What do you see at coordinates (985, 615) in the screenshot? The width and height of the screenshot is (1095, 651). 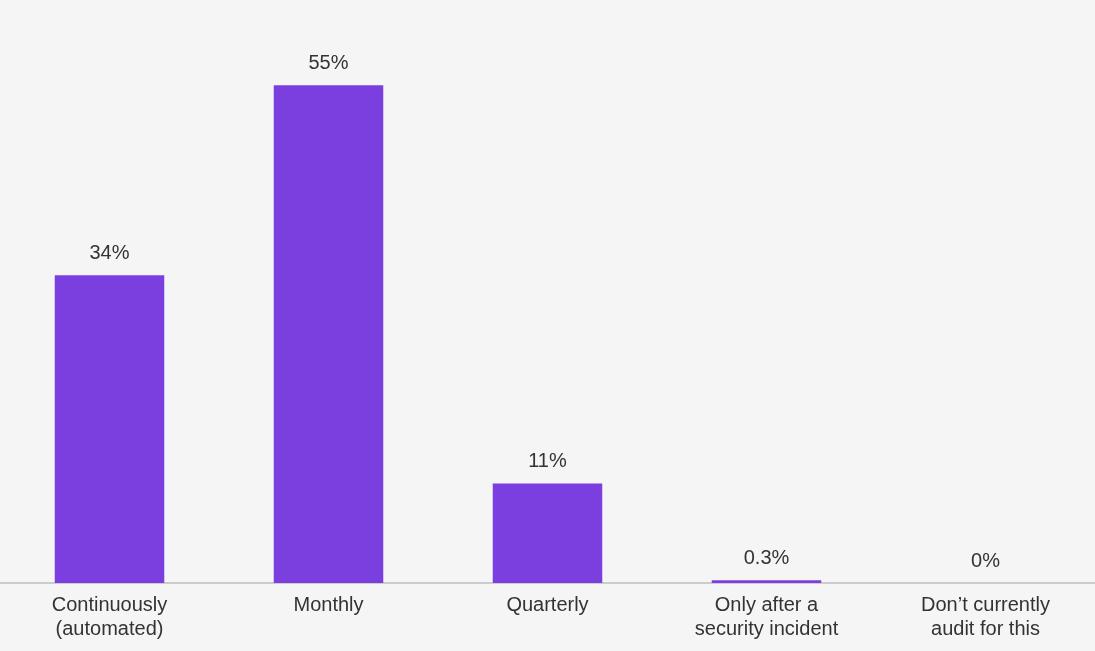 I see `x-tick-label: Don’t currently audit for this` at bounding box center [985, 615].